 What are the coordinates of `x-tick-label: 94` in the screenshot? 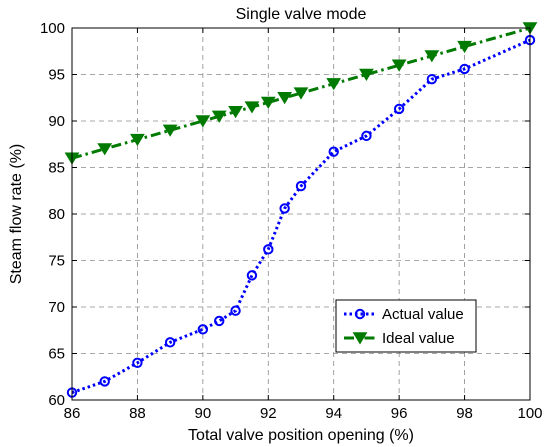 It's located at (333, 413).